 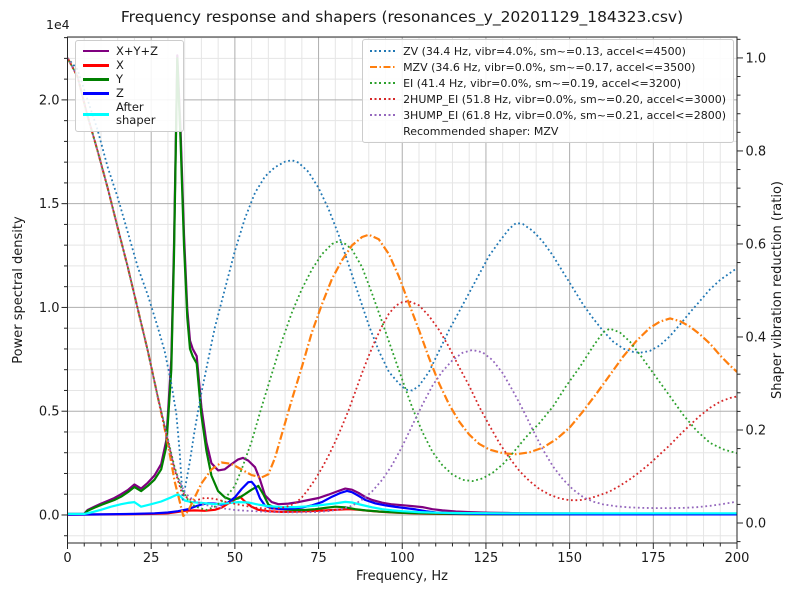 I want to click on legend-item-label: Z, so click(x=120, y=93).